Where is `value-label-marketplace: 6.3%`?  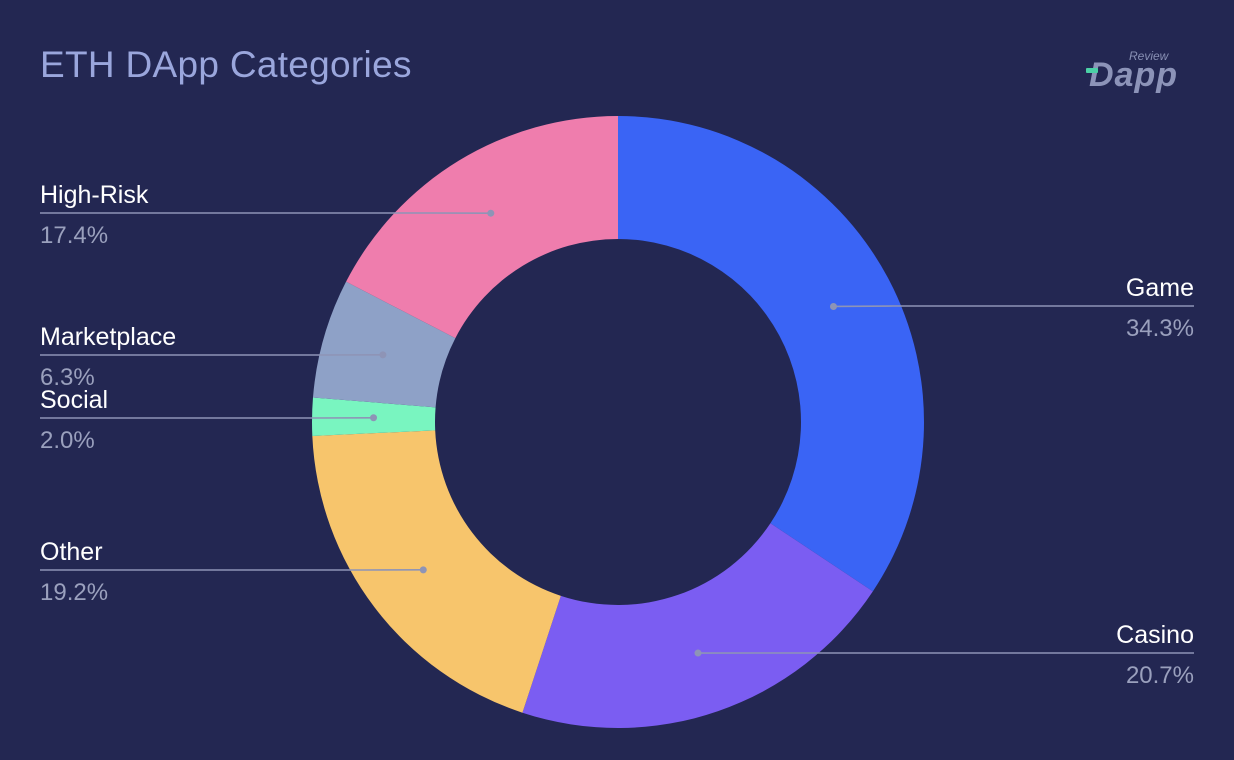
value-label-marketplace: 6.3% is located at coordinates (67, 377).